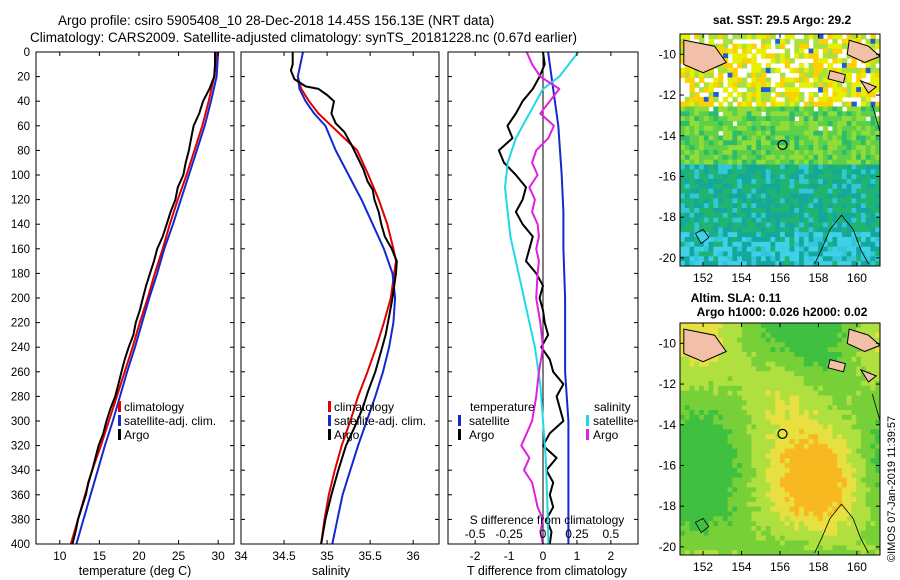 This screenshot has height=580, width=900. Describe the element at coordinates (137, 435) in the screenshot. I see `legend-argo-label: Argo` at that location.